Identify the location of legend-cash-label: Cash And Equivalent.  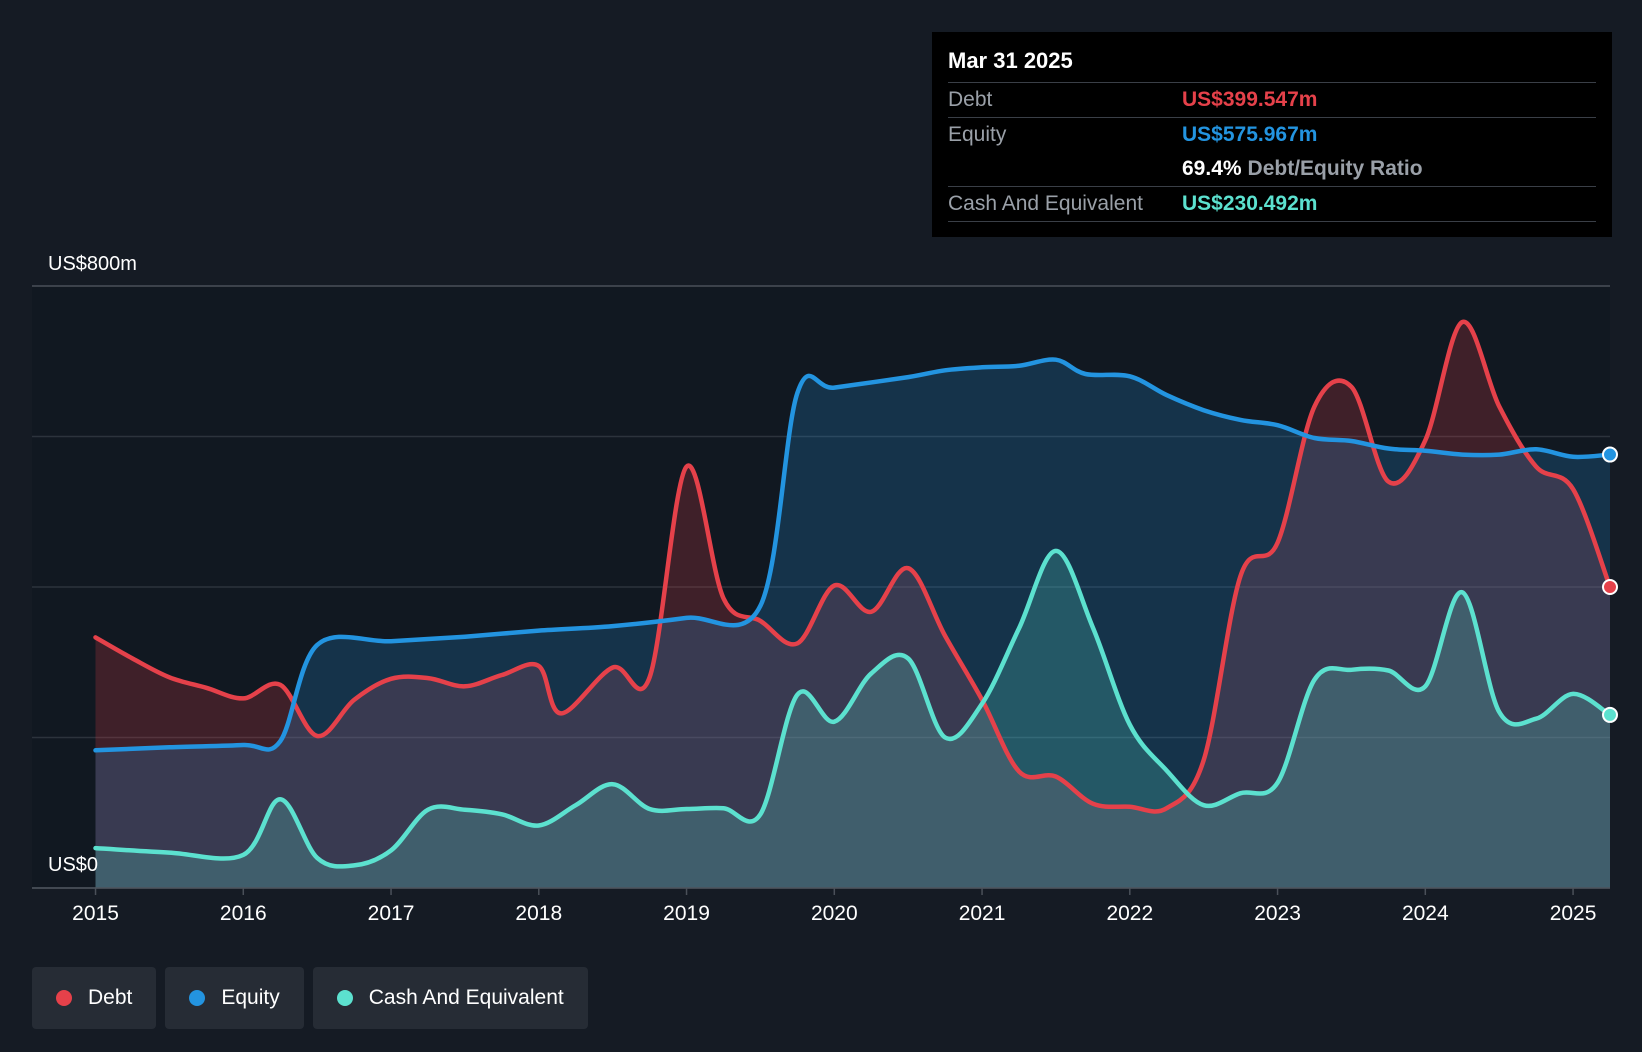
(466, 997).